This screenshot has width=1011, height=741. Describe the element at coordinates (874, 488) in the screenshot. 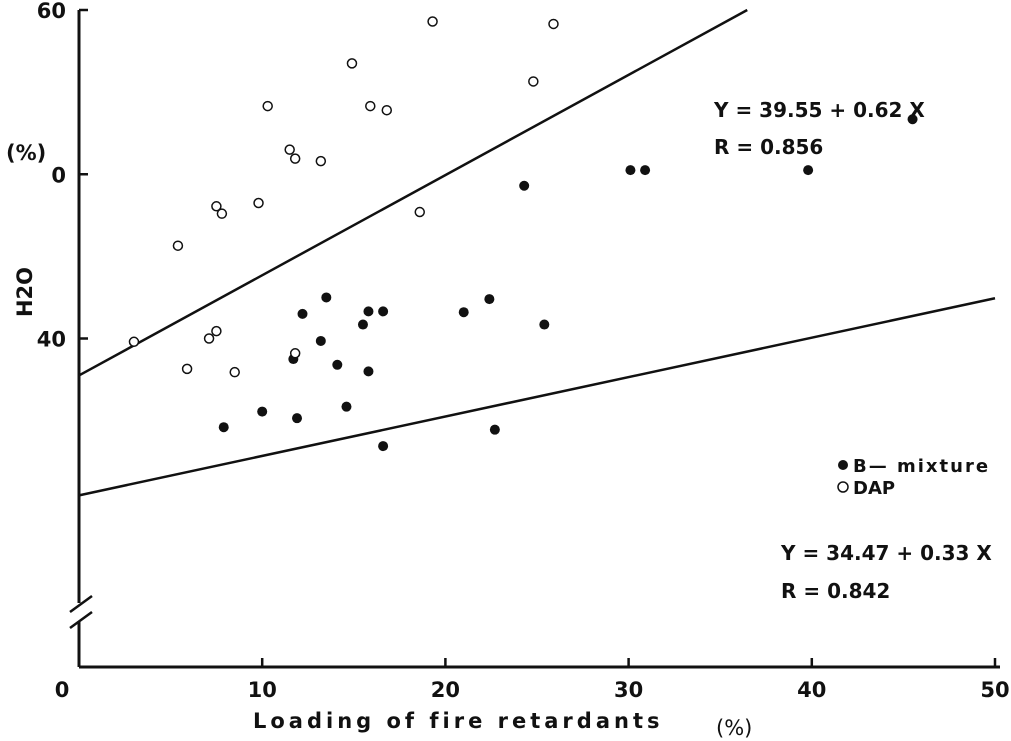

I see `legend-label-dap: DAP` at that location.